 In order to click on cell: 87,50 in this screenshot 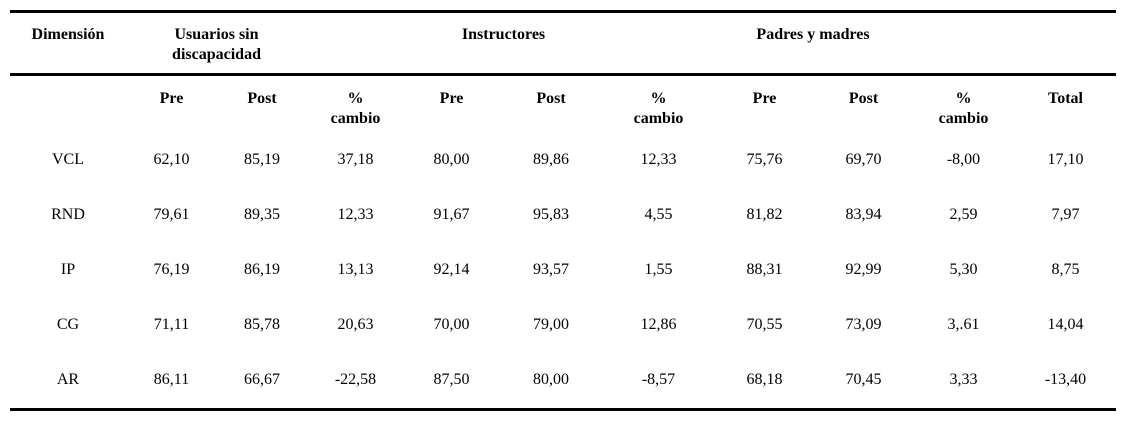, I will do `click(451, 379)`.